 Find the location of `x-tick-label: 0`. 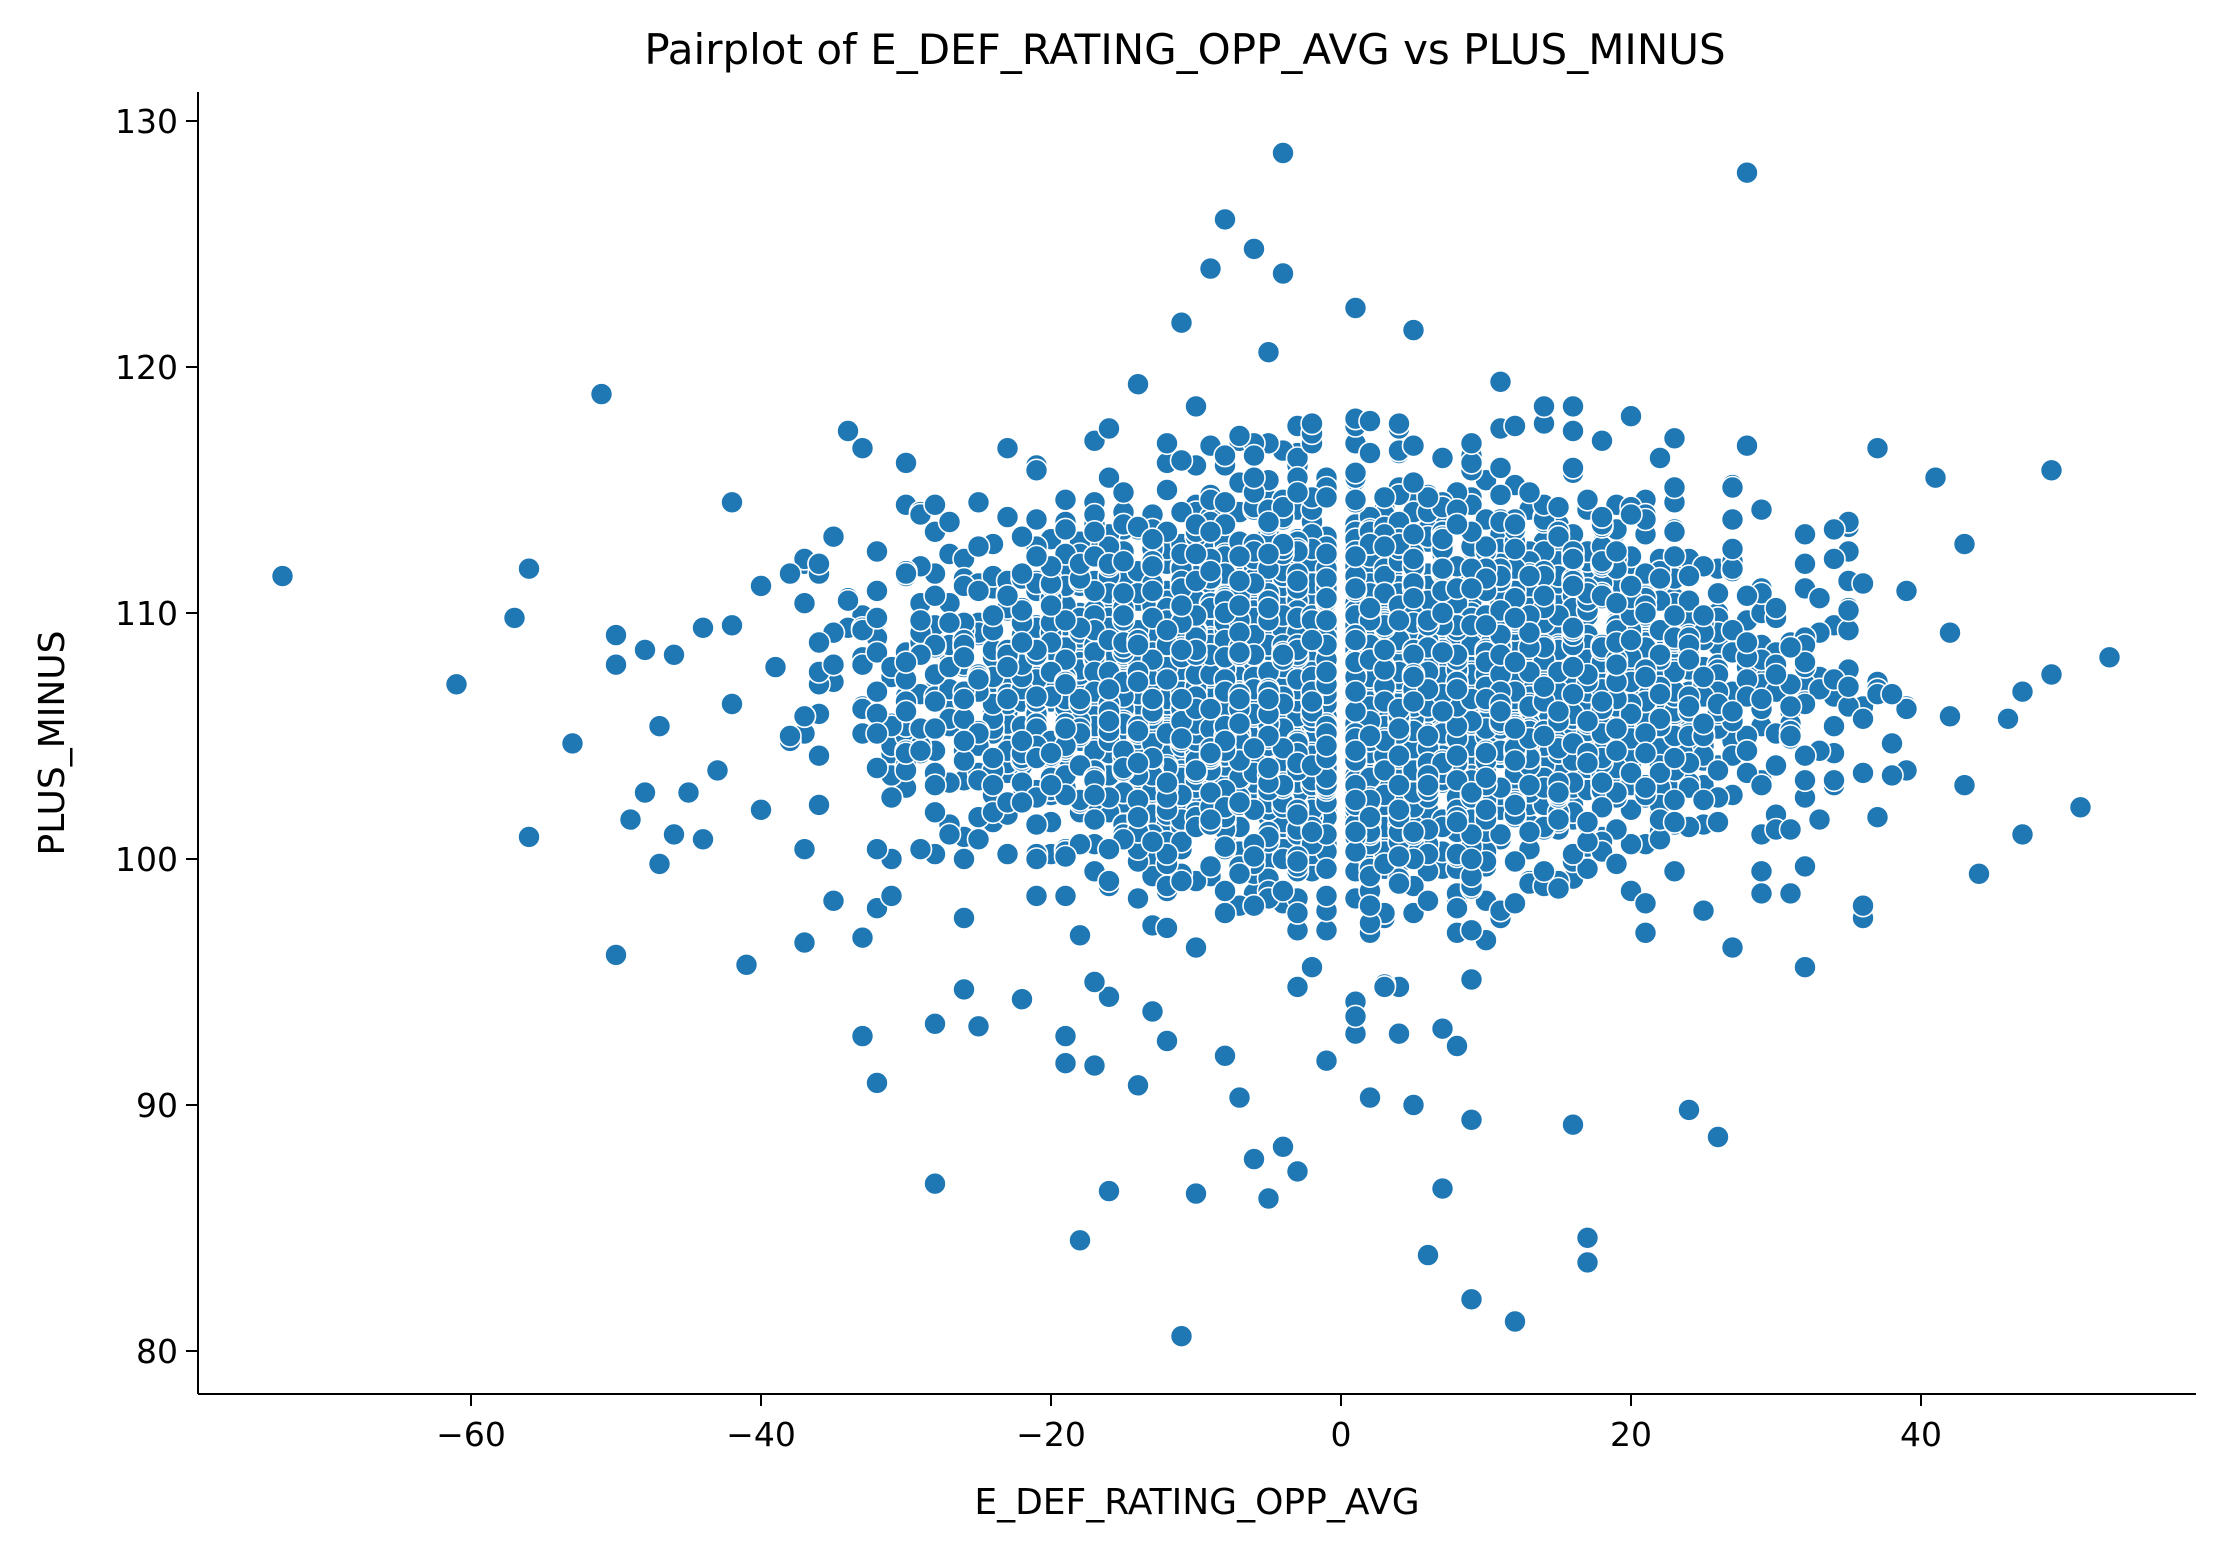

x-tick-label: 0 is located at coordinates (1341, 1434).